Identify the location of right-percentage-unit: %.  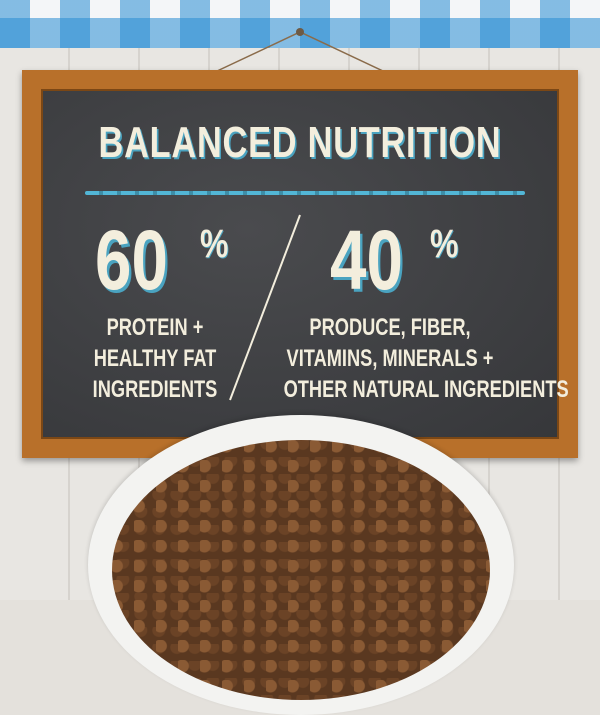
(444, 244).